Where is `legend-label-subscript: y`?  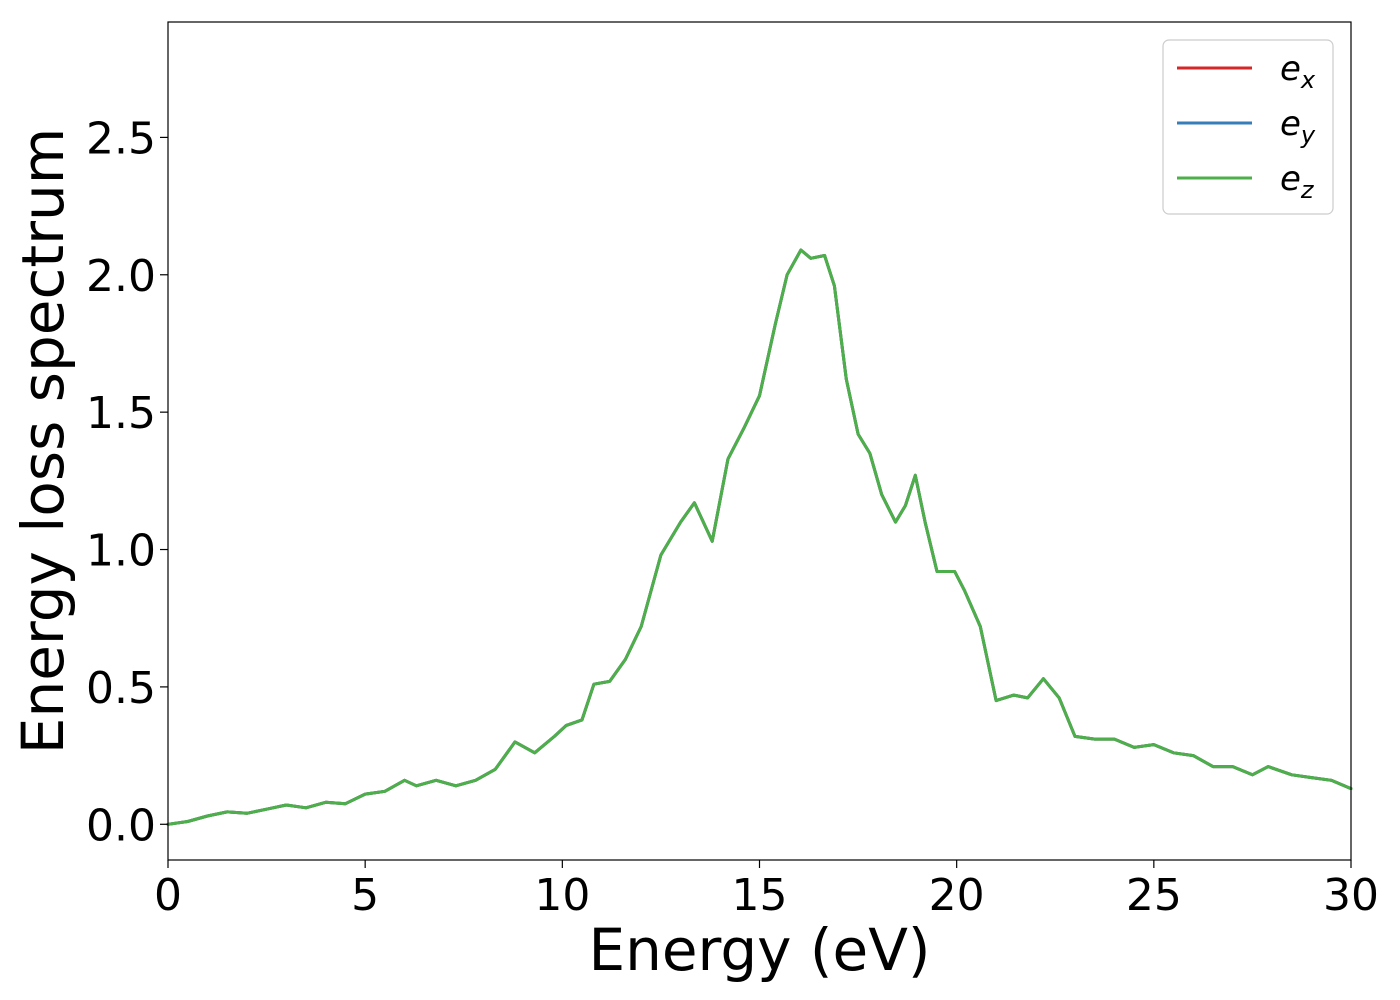 legend-label-subscript: y is located at coordinates (1308, 135).